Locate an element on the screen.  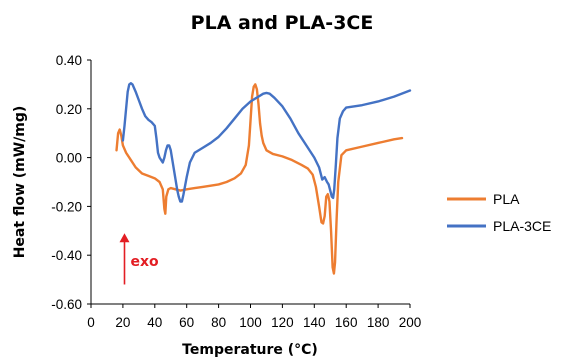
legend-item-pla-3ce: PLA-3CE is located at coordinates (499, 226).